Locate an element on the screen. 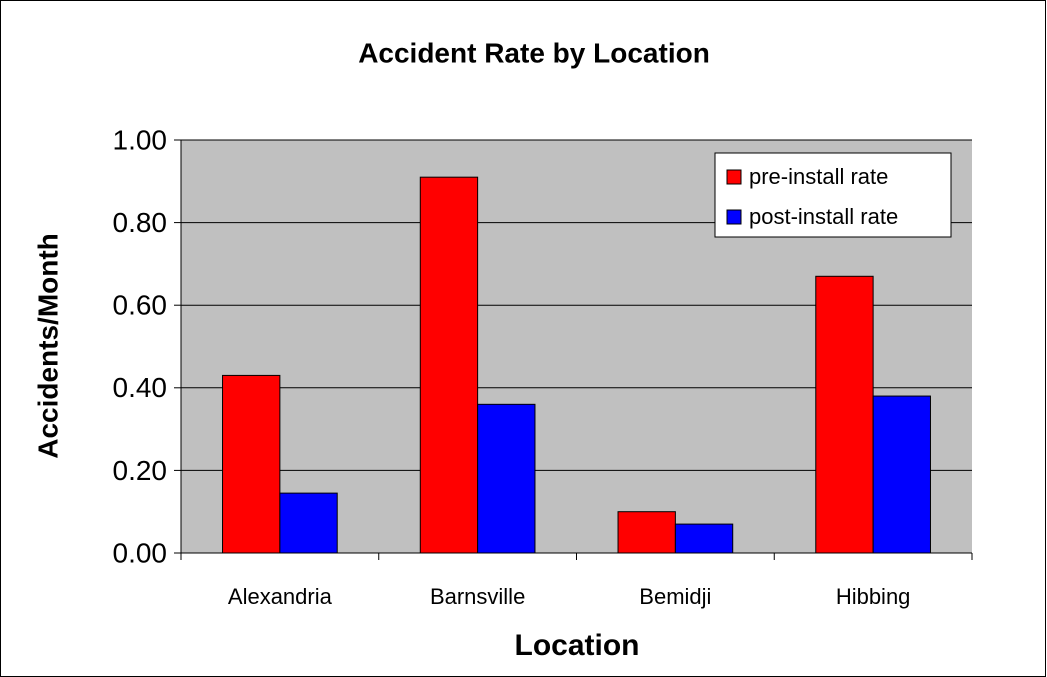  legend-box is located at coordinates (833, 195).